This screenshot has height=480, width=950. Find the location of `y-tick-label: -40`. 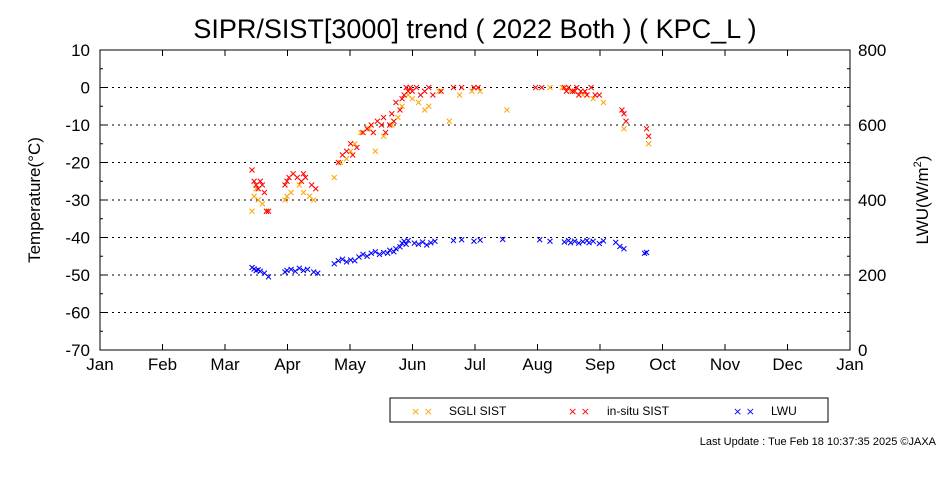

y-tick-label: -40 is located at coordinates (77, 238).